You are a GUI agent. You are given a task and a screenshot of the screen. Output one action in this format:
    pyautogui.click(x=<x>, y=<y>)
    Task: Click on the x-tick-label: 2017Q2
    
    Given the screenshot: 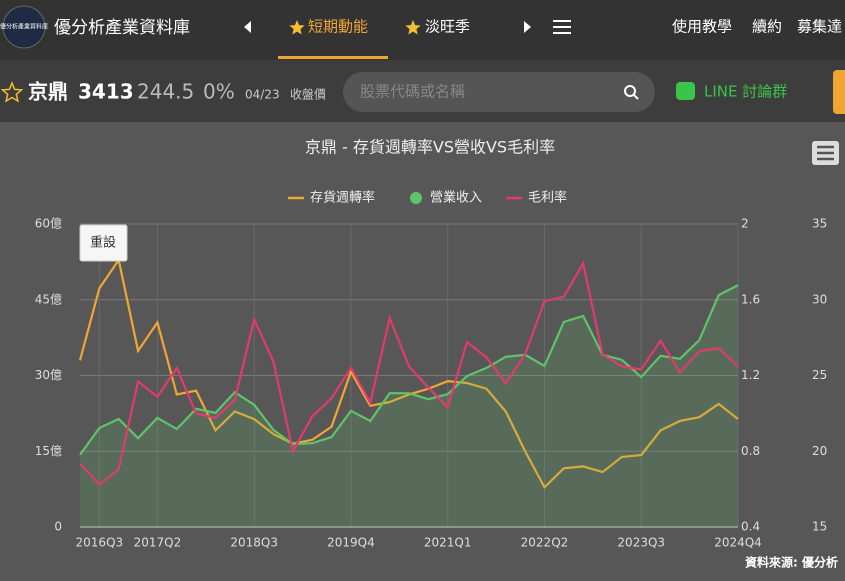 What is the action you would take?
    pyautogui.click(x=158, y=543)
    